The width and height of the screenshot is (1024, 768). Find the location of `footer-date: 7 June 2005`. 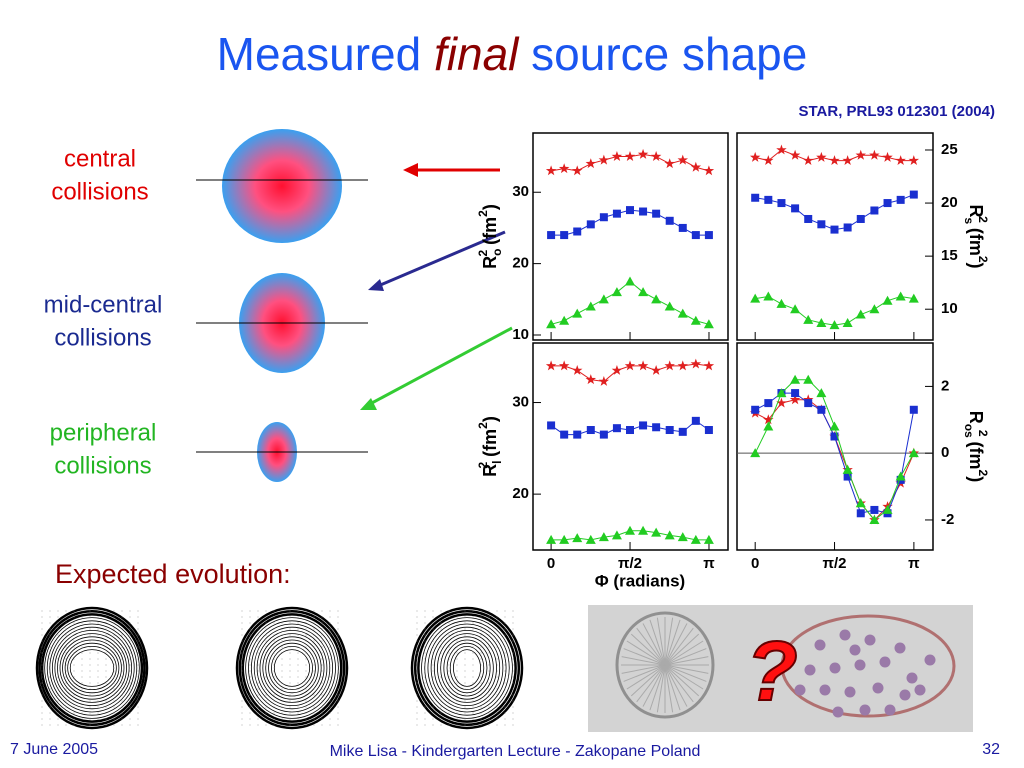

footer-date: 7 June 2005 is located at coordinates (54, 749).